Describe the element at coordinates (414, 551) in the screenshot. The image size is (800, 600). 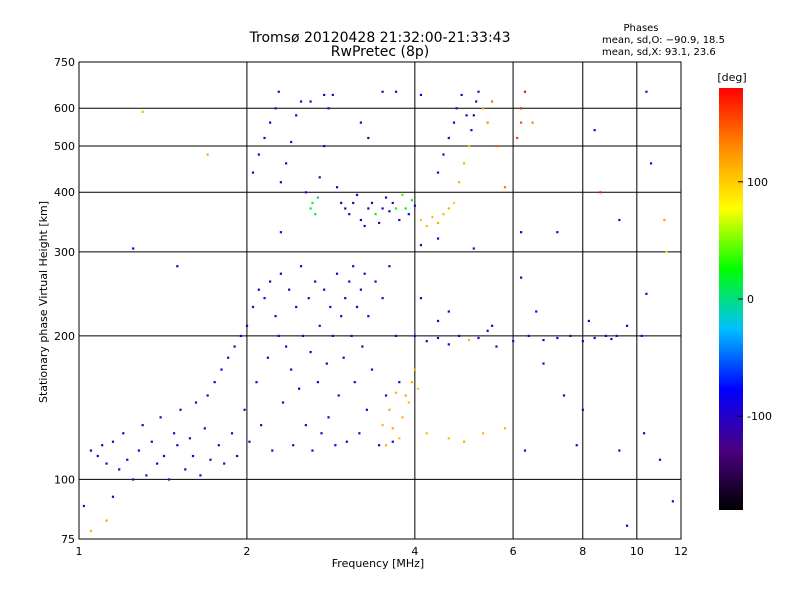
I see `x-tick-label: 4` at that location.